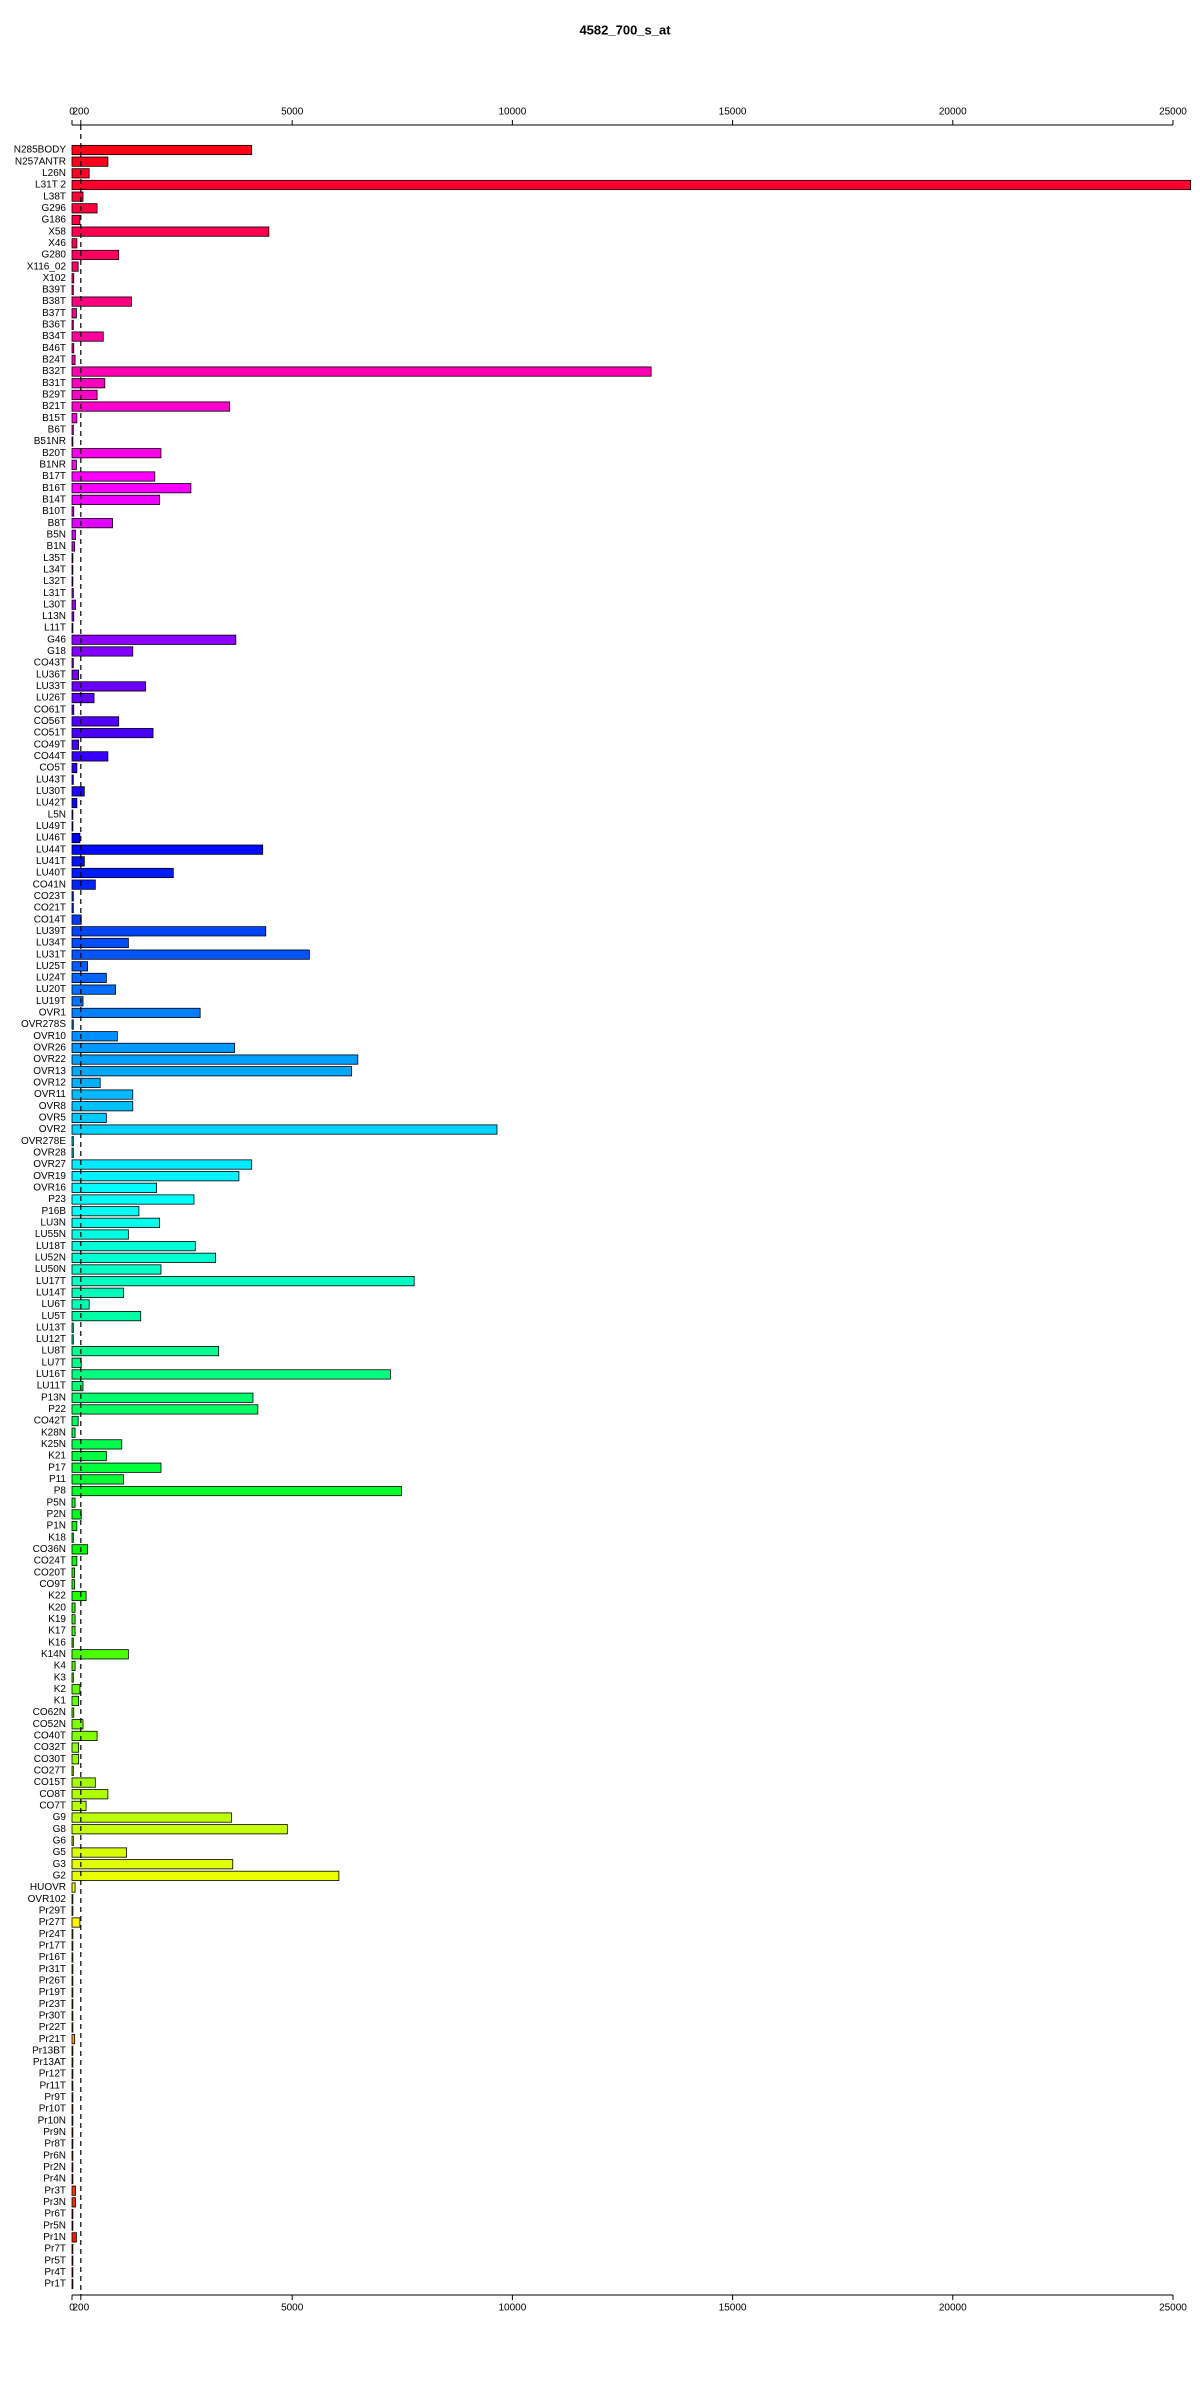 Image resolution: width=1200 pixels, height=2405 pixels. I want to click on x-tick-label: 200, so click(80, 2308).